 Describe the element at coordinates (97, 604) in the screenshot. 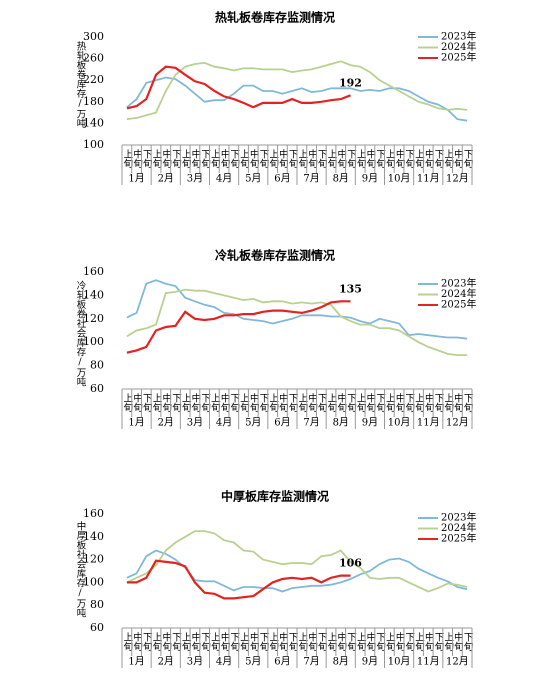

I see `y-tick-label: 80` at that location.